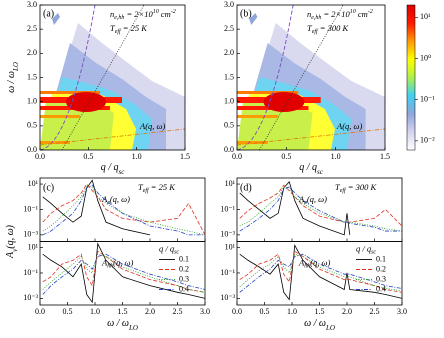  Describe the element at coordinates (385, 156) in the screenshot. I see `x-tick-label: 1.5` at that location.